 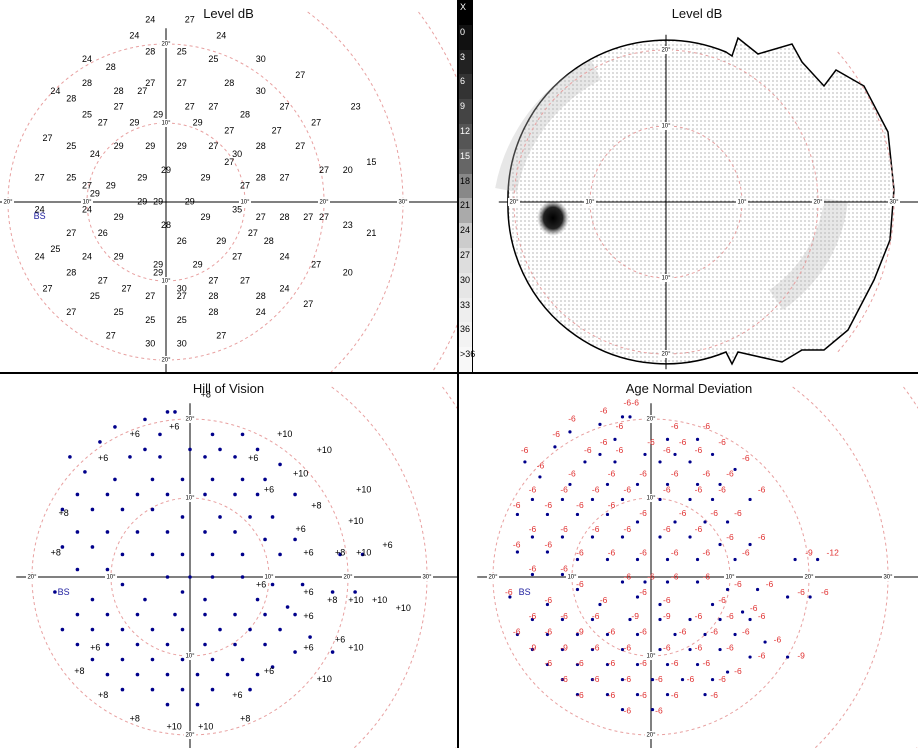 What do you see at coordinates (459, 373) in the screenshot?
I see `horizontal-divider` at bounding box center [459, 373].